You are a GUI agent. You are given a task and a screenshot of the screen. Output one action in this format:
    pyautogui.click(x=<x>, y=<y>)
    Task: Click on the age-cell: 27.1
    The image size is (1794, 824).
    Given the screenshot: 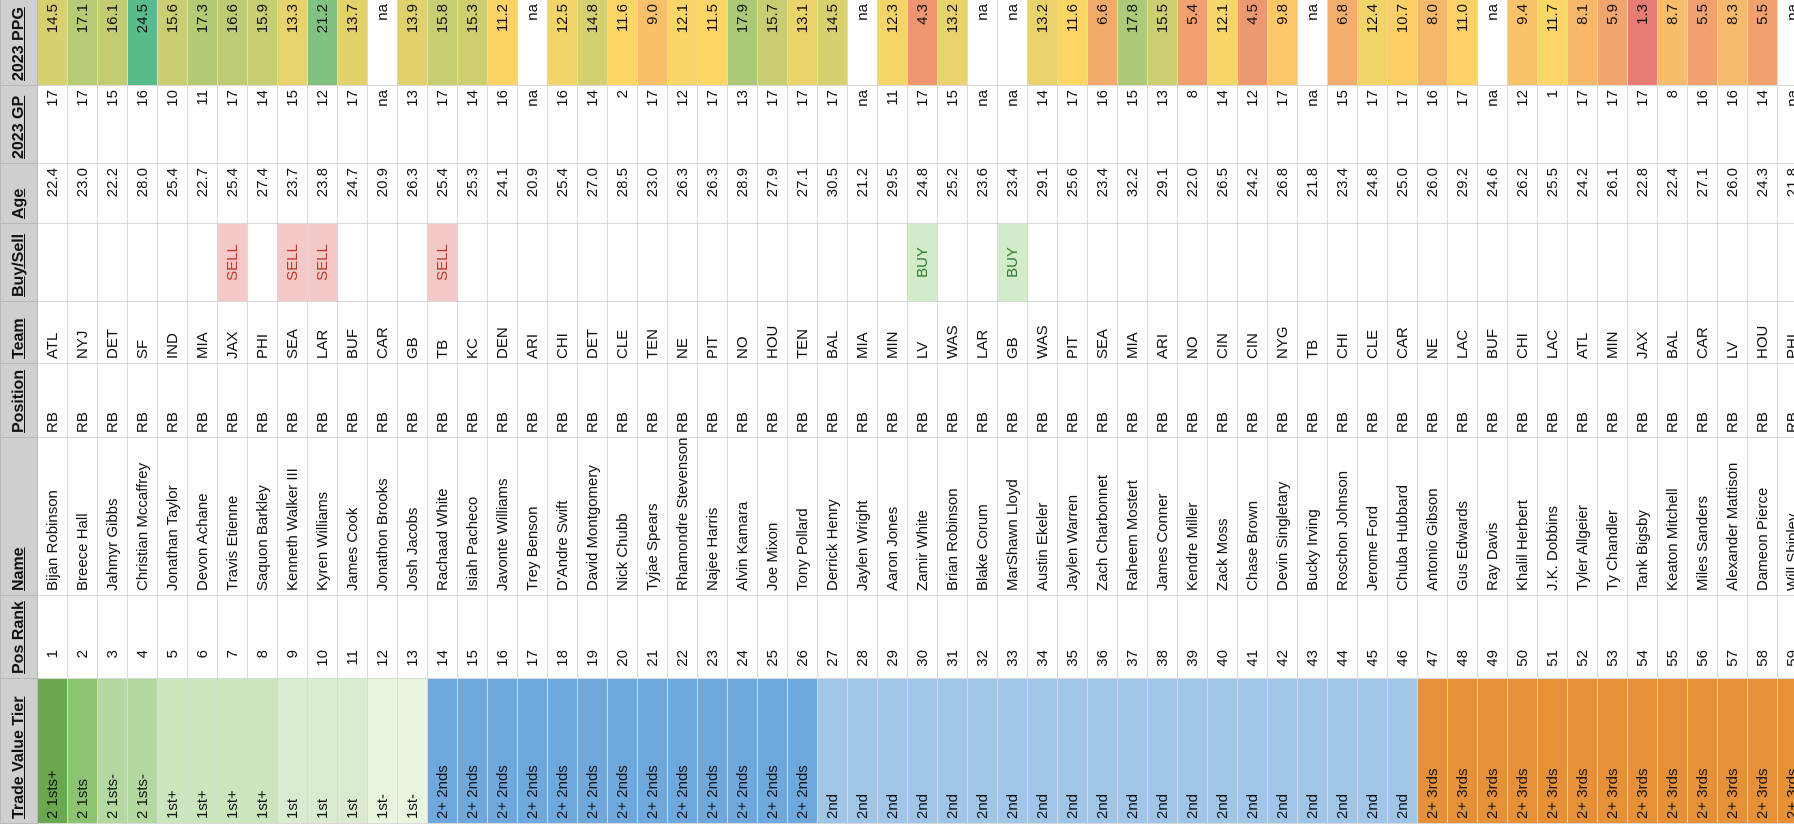 What is the action you would take?
    pyautogui.click(x=1702, y=193)
    